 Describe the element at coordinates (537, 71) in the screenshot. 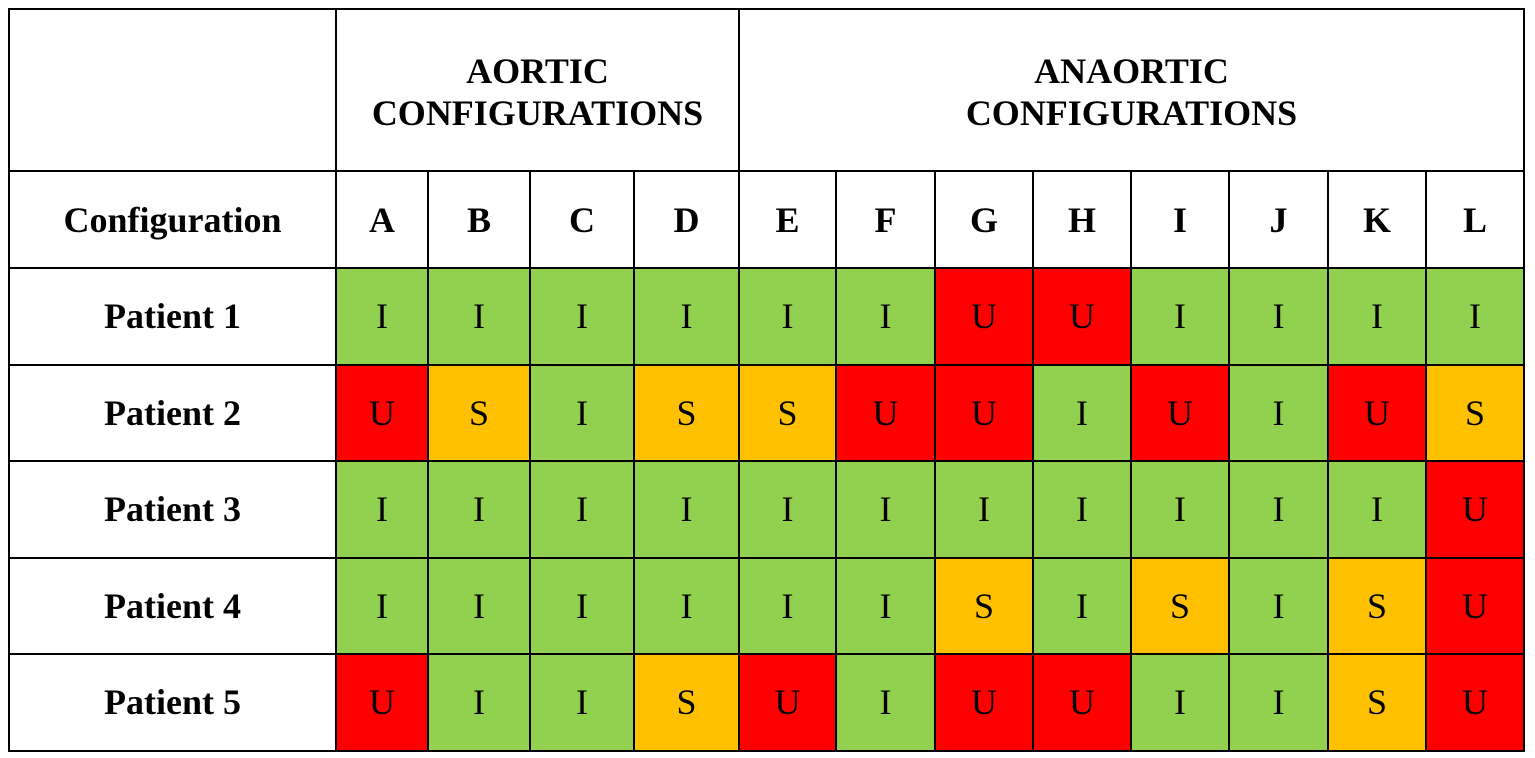

I see `group-header-line: AORTIC` at that location.